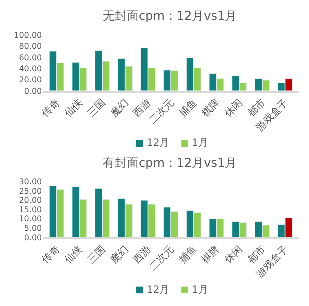  Describe the element at coordinates (30, 47) in the screenshot. I see `y-tick-label: 80.00` at that location.